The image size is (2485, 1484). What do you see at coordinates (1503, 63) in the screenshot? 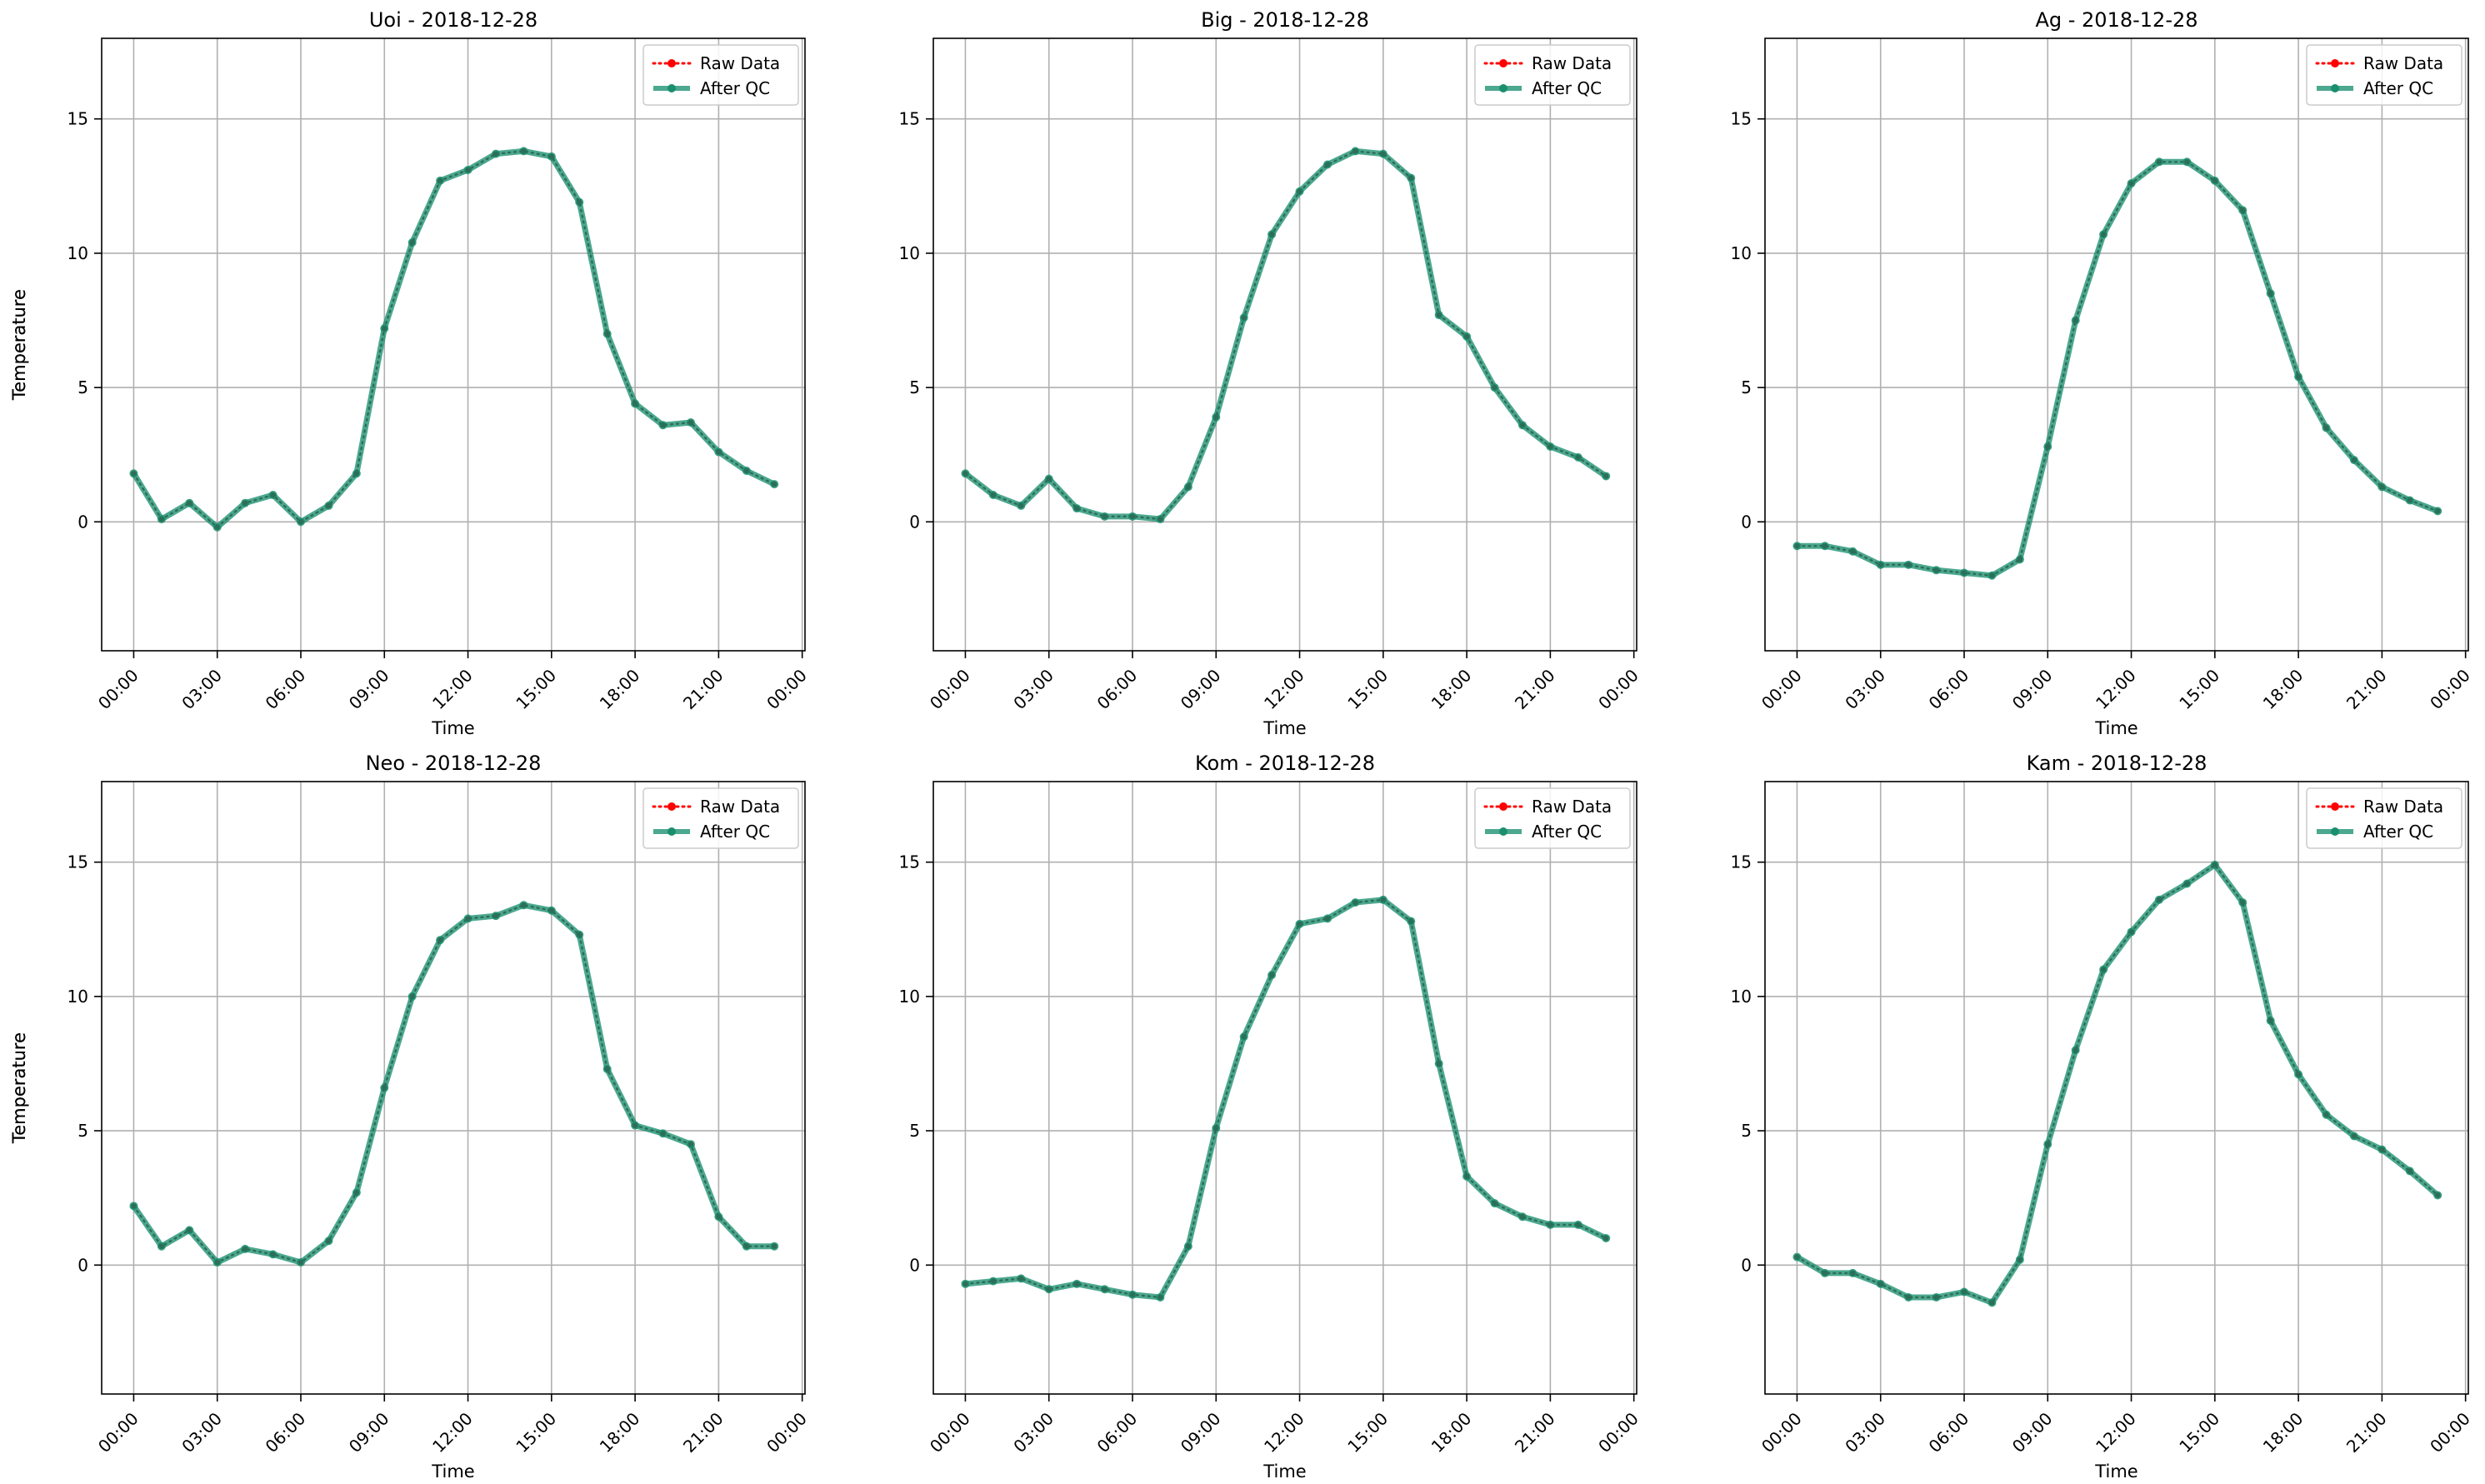
I see `legend-marker-raw-data` at bounding box center [1503, 63].